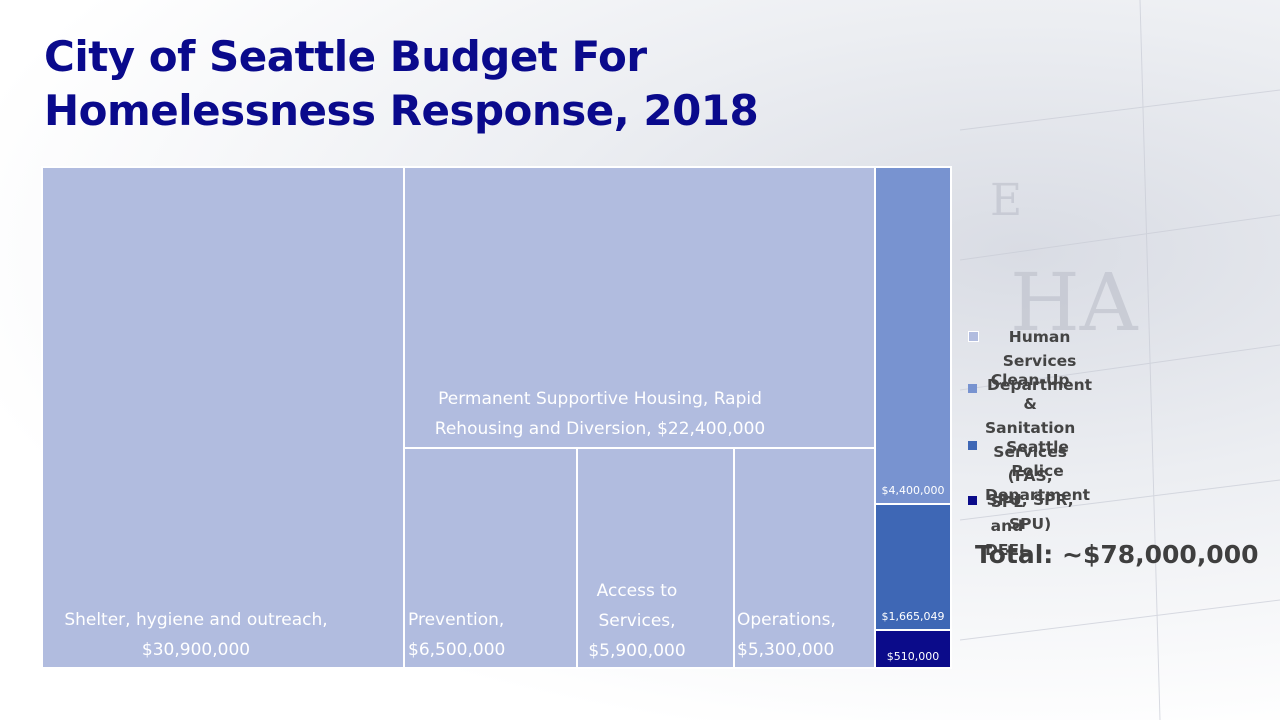  What do you see at coordinates (786, 635) in the screenshot?
I see `cell-operations-label: Operations, $5,300,000` at bounding box center [786, 635].